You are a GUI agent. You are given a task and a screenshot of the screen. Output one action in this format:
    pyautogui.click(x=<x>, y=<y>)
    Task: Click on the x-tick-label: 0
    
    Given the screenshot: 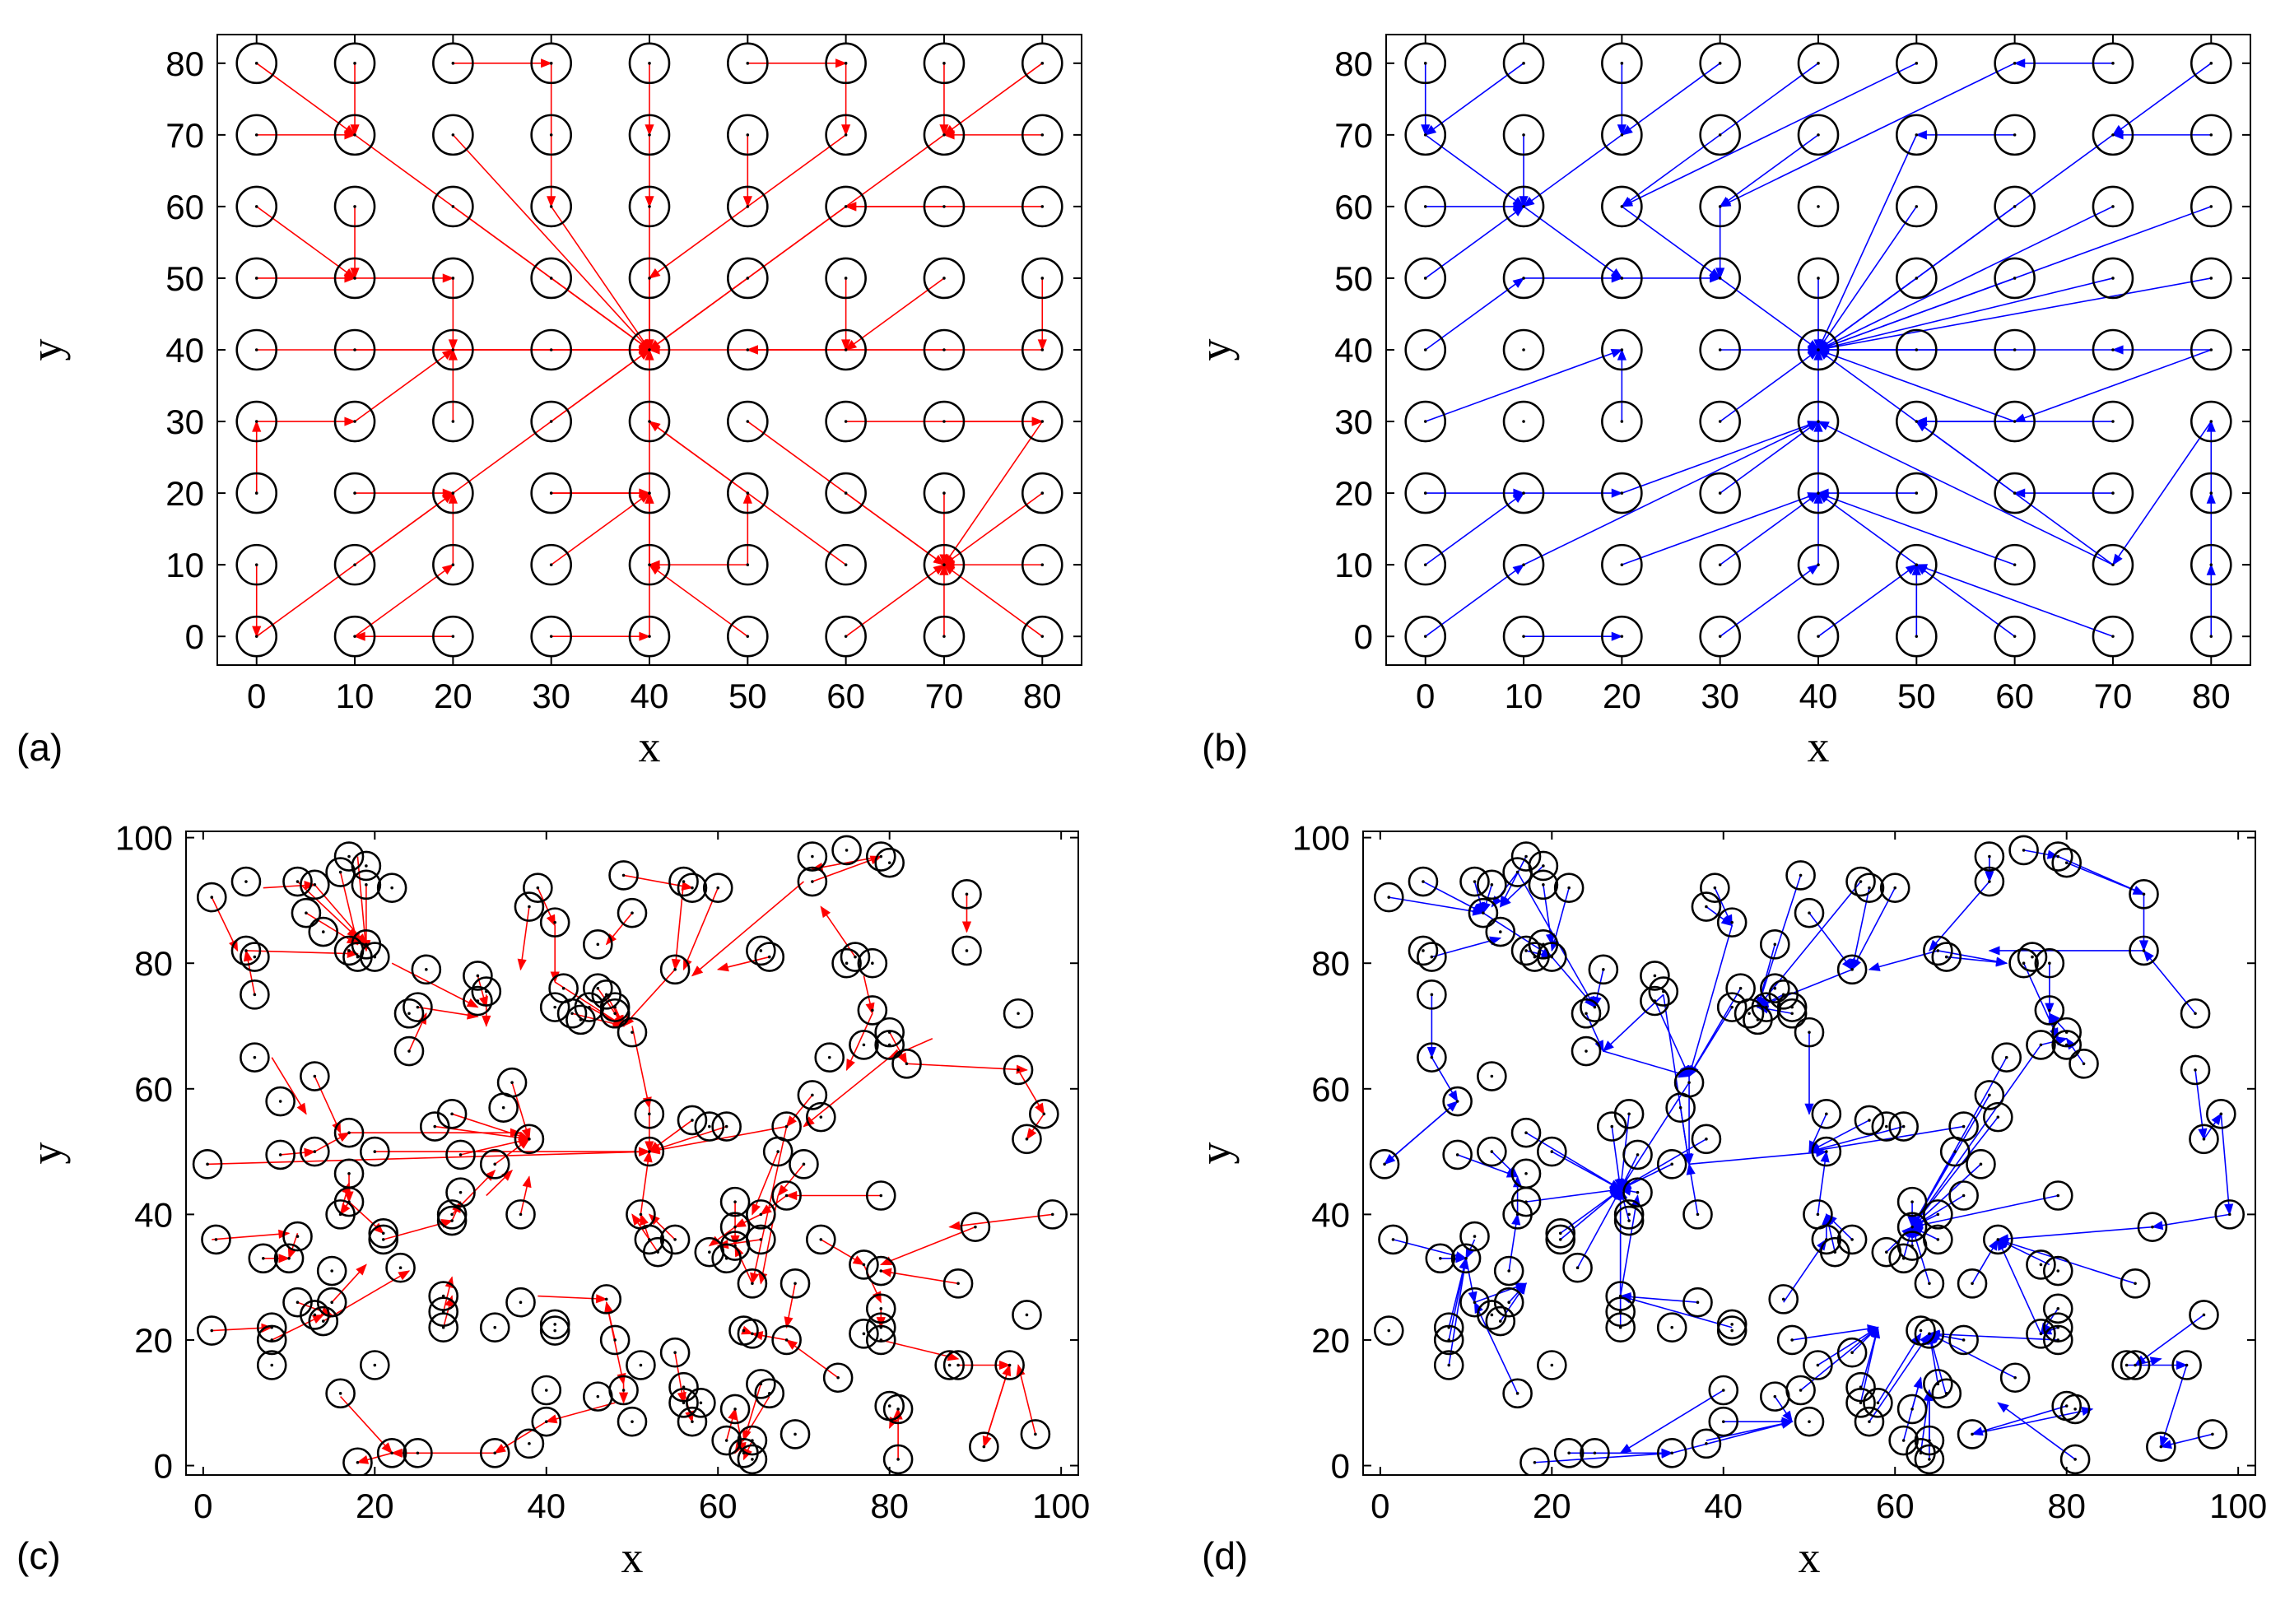 What is the action you would take?
    pyautogui.click(x=1380, y=1506)
    